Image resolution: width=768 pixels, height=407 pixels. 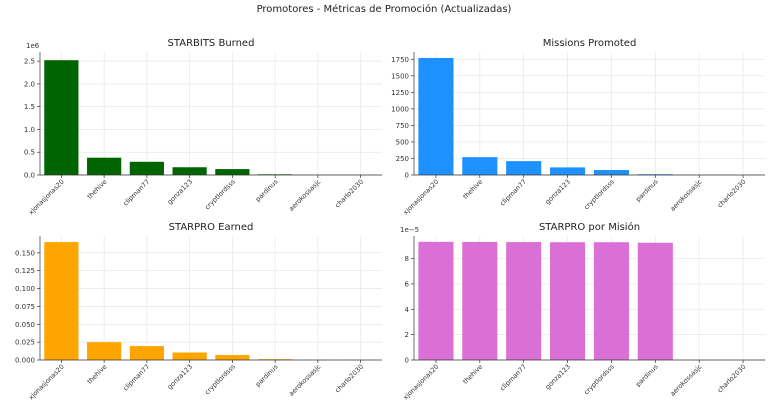 What do you see at coordinates (400, 109) in the screenshot?
I see `y-tick-label: 1000` at bounding box center [400, 109].